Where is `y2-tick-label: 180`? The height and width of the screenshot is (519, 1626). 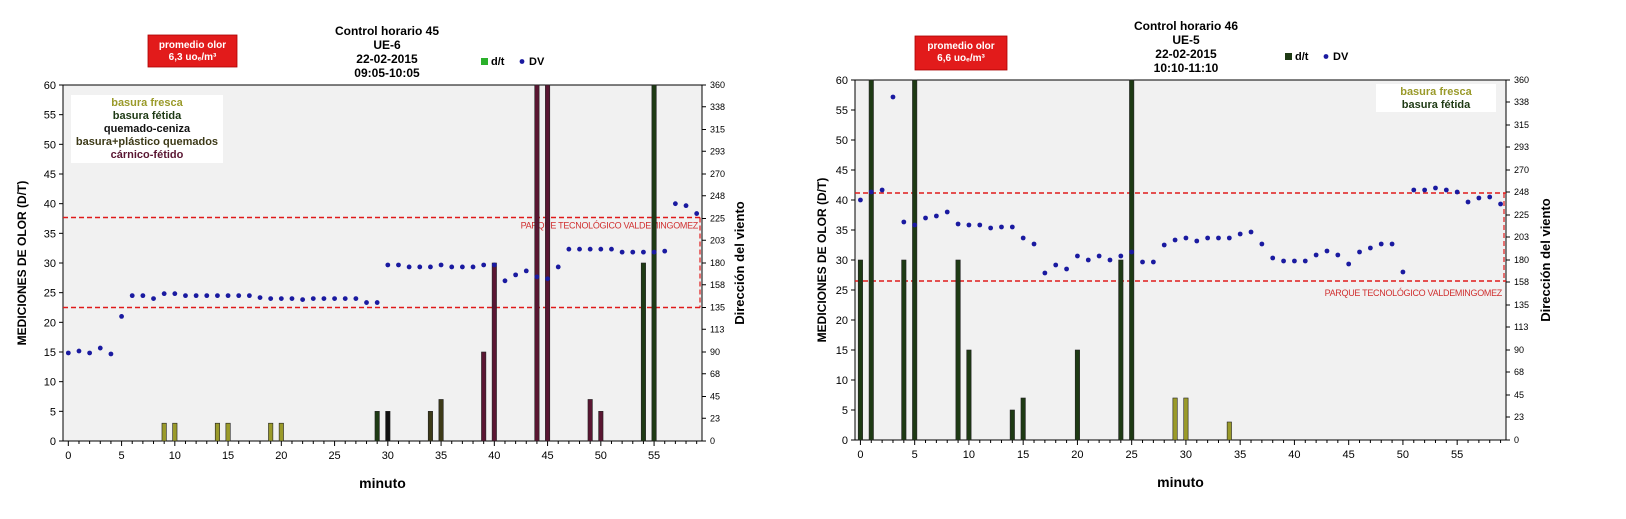 y2-tick-label: 180 is located at coordinates (717, 263).